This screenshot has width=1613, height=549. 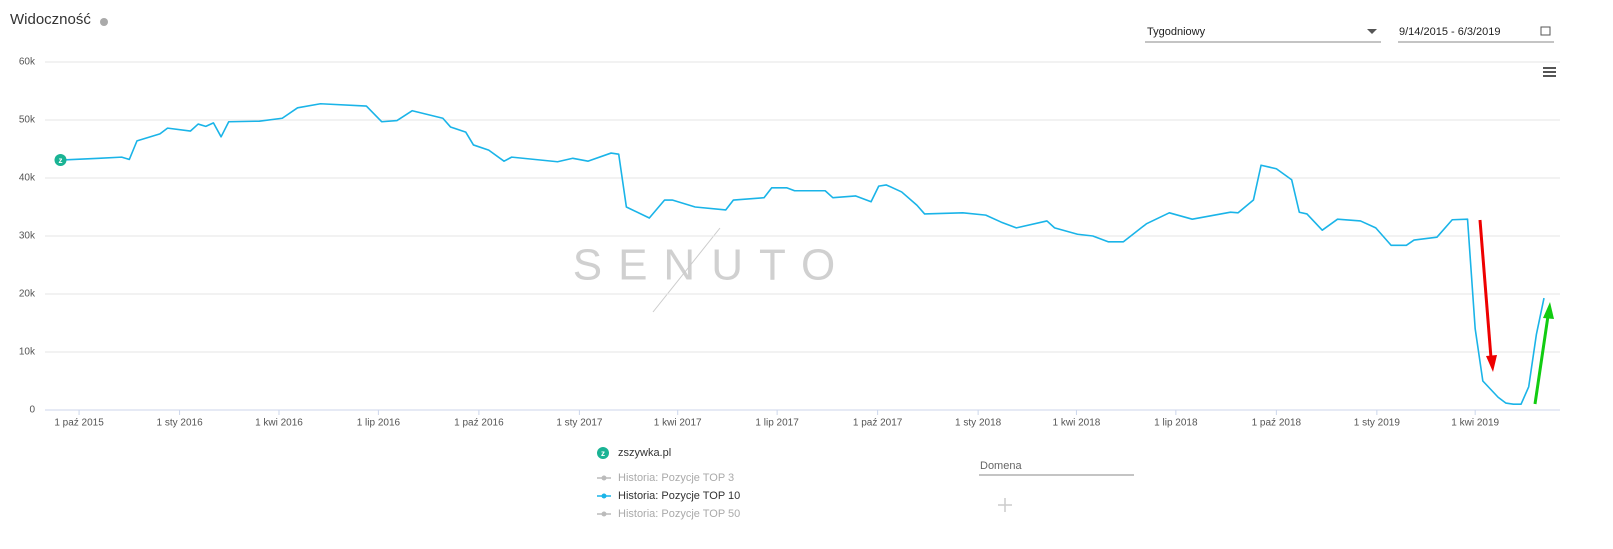 What do you see at coordinates (1077, 423) in the screenshot?
I see `x-tick-label: 1 kwi 2018` at bounding box center [1077, 423].